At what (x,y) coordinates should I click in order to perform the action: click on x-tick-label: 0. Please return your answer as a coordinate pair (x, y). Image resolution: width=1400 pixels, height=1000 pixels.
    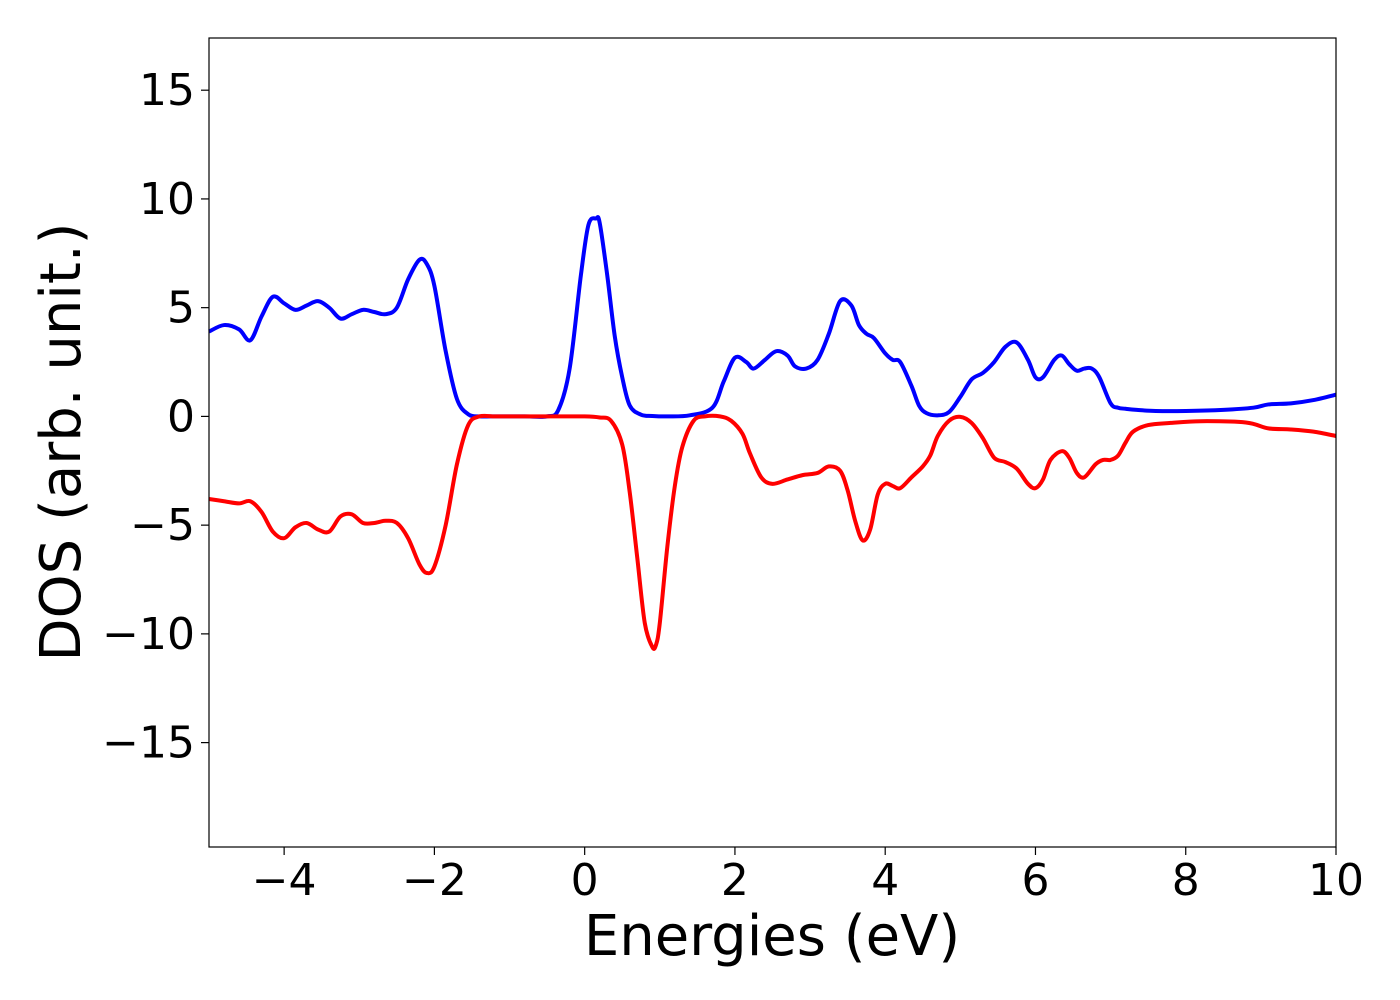
    Looking at the image, I should click on (585, 880).